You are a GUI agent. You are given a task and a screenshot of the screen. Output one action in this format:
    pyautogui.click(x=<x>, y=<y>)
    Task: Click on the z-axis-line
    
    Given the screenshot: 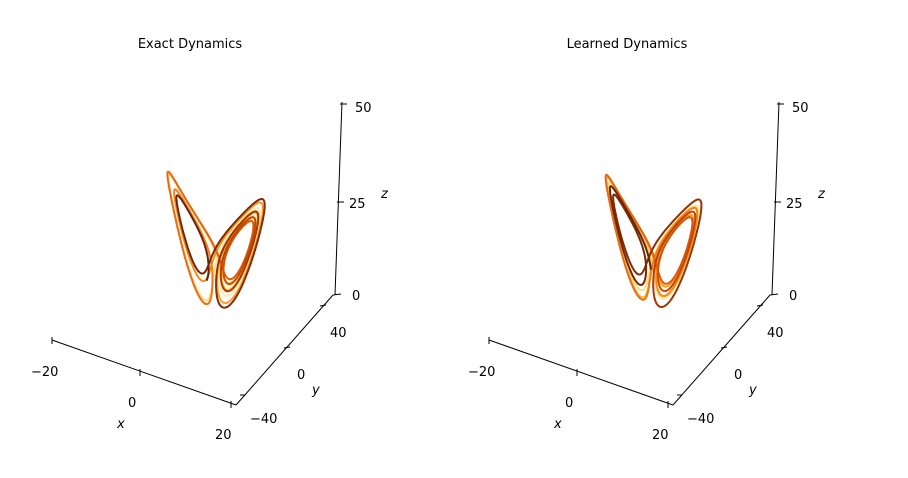 What is the action you would take?
    pyautogui.click(x=338, y=198)
    